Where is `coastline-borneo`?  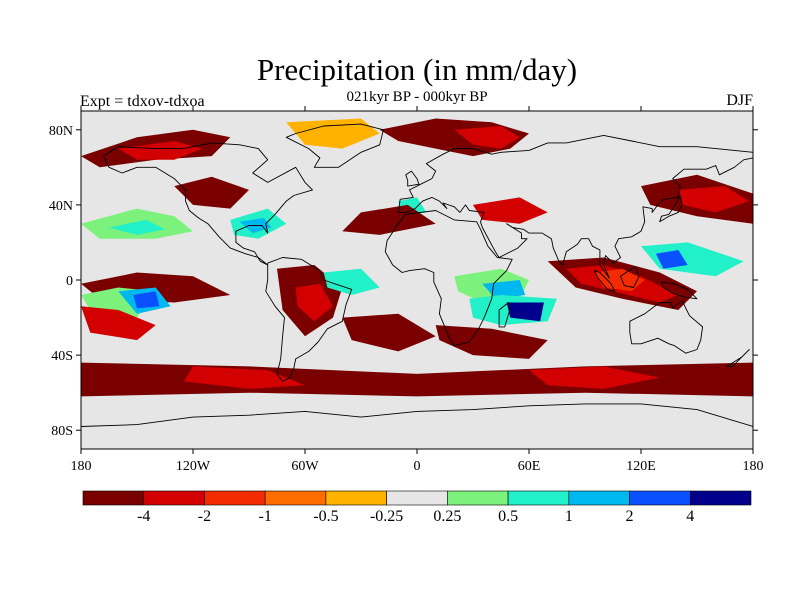 coastline-borneo is located at coordinates (630, 277).